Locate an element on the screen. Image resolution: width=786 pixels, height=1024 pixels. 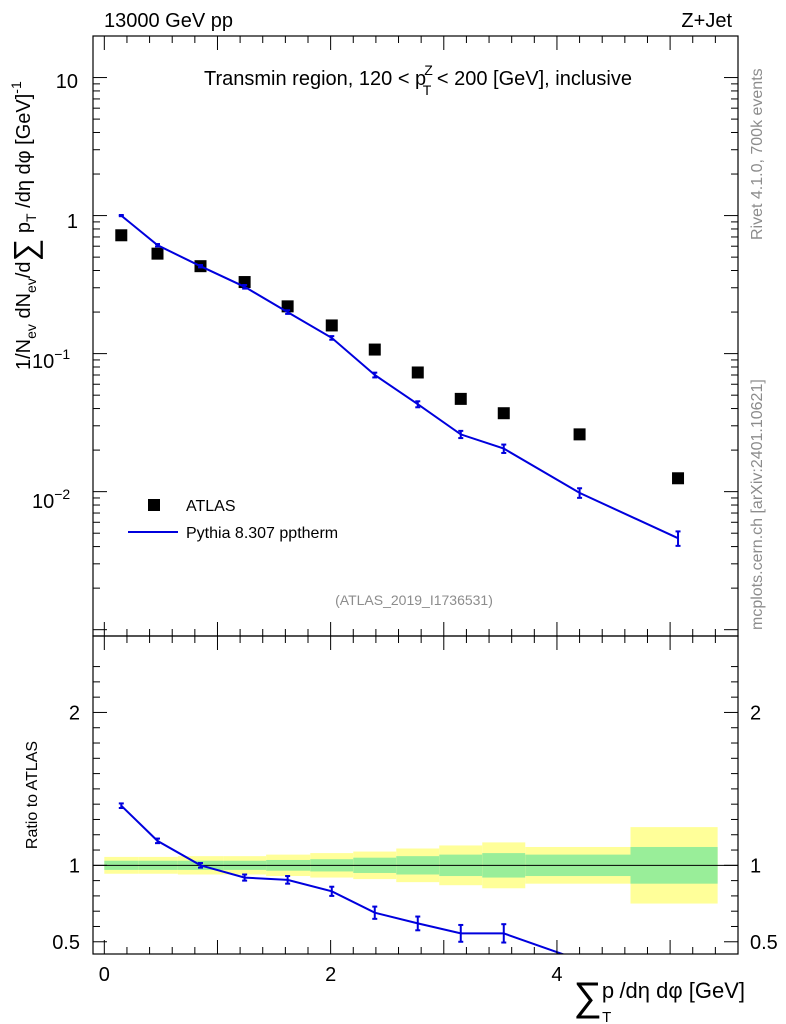
ratio-ytick-label-right: 2 is located at coordinates (755, 713).